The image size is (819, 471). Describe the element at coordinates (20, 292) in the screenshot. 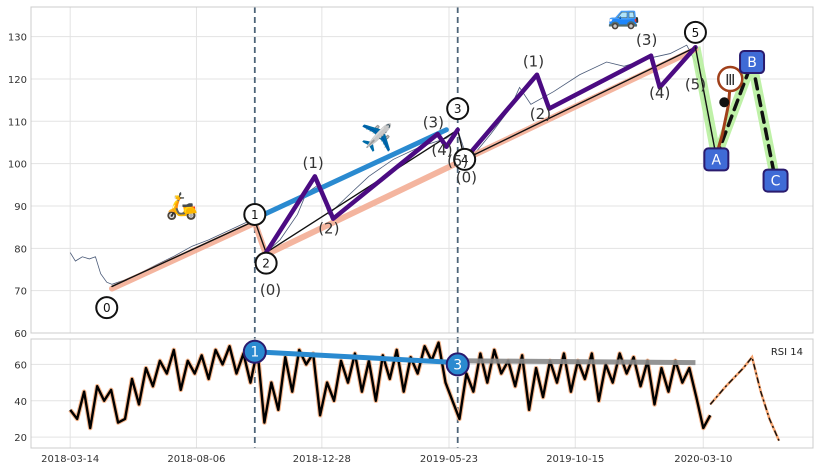

I see `price-y-tick-label: 70` at that location.